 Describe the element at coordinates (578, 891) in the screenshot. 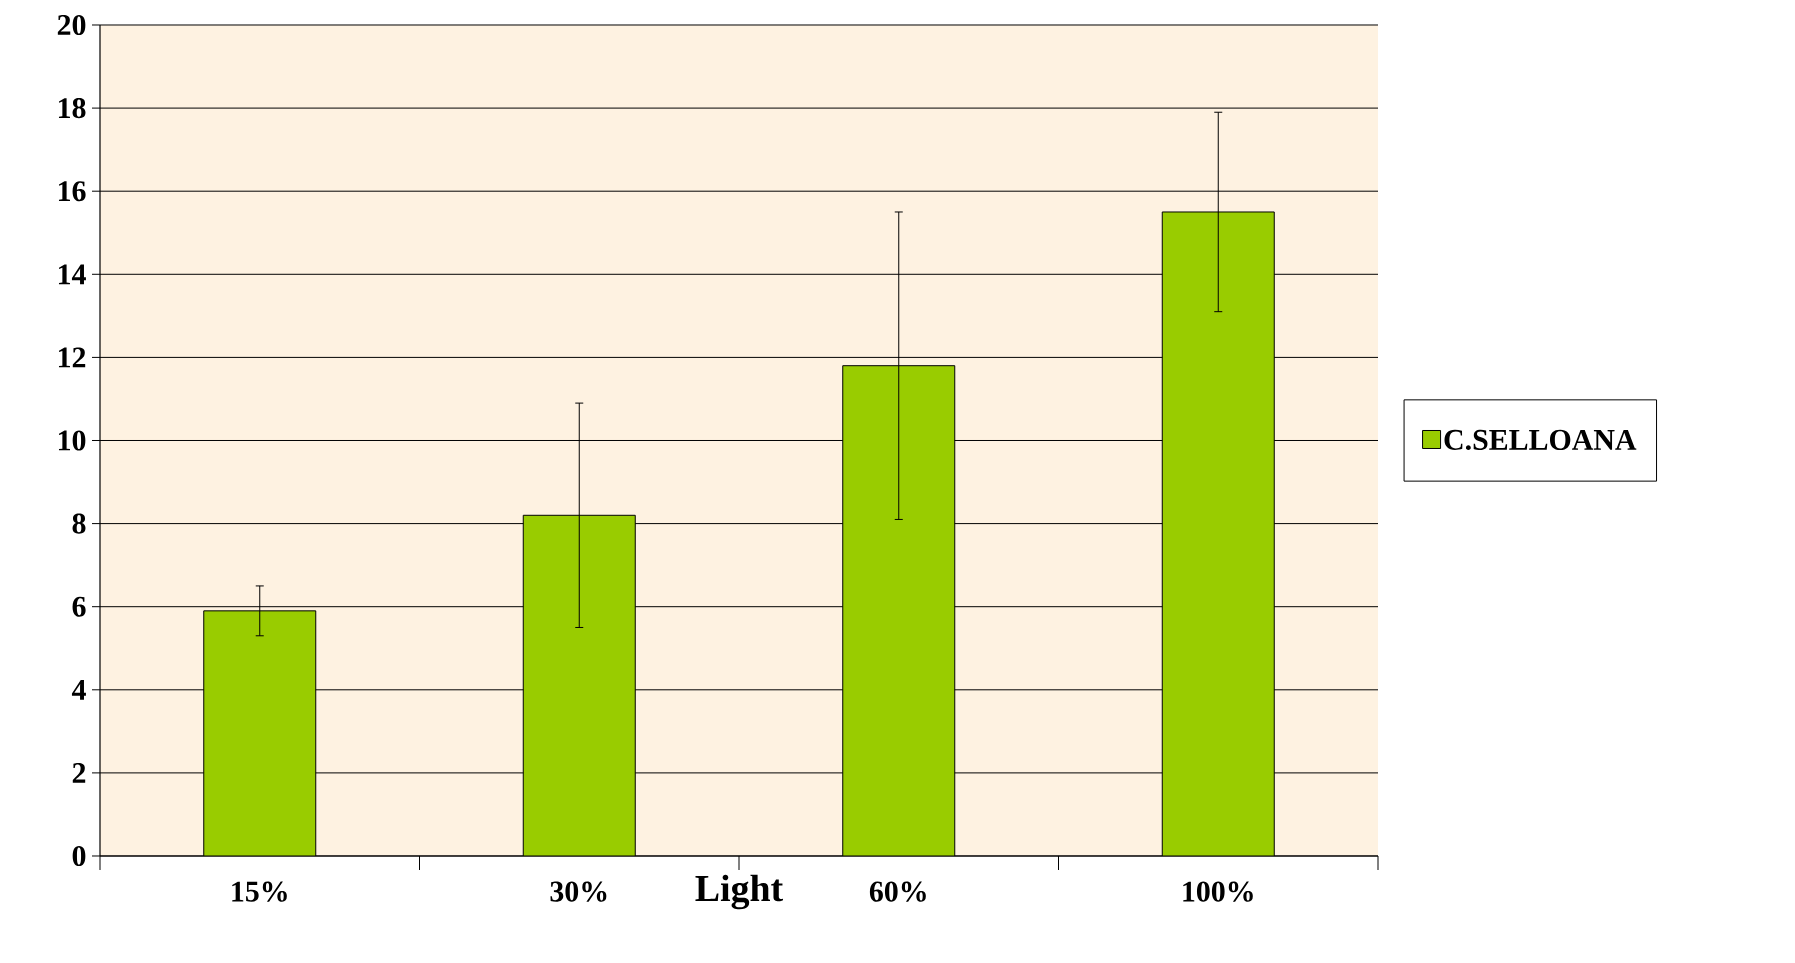

I see `x-tick-label: 30%` at that location.